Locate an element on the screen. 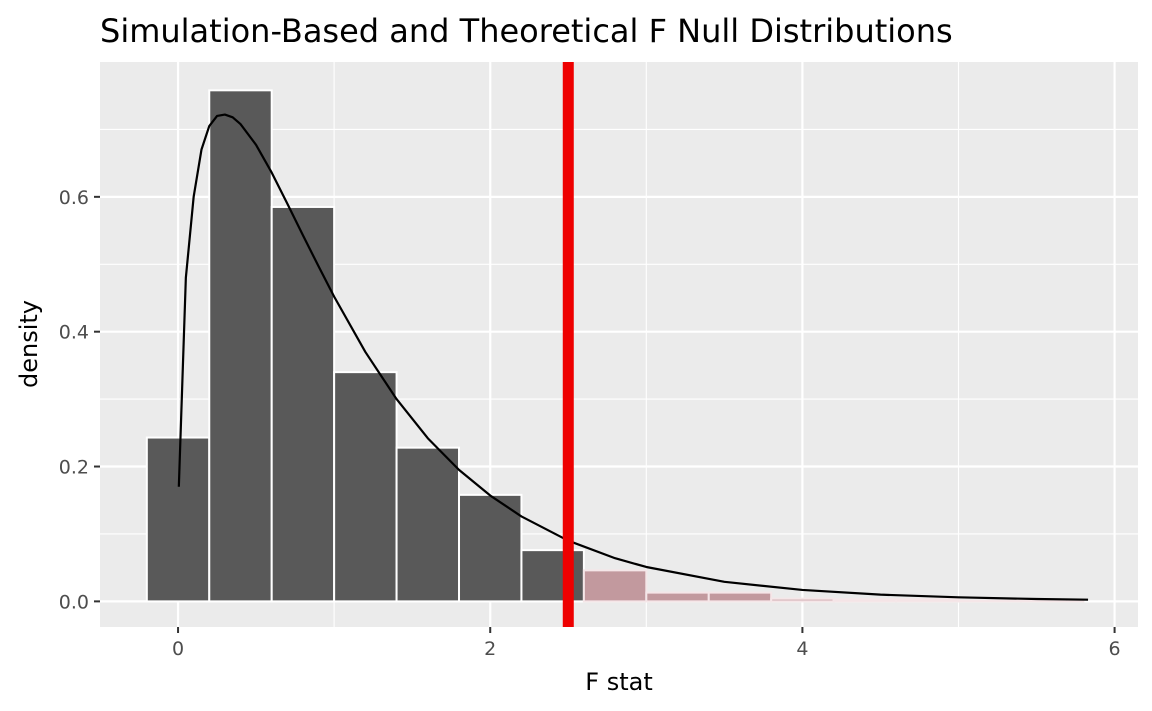 This screenshot has height=711, width=1152. y-tick-label: 0.2 is located at coordinates (74, 468).